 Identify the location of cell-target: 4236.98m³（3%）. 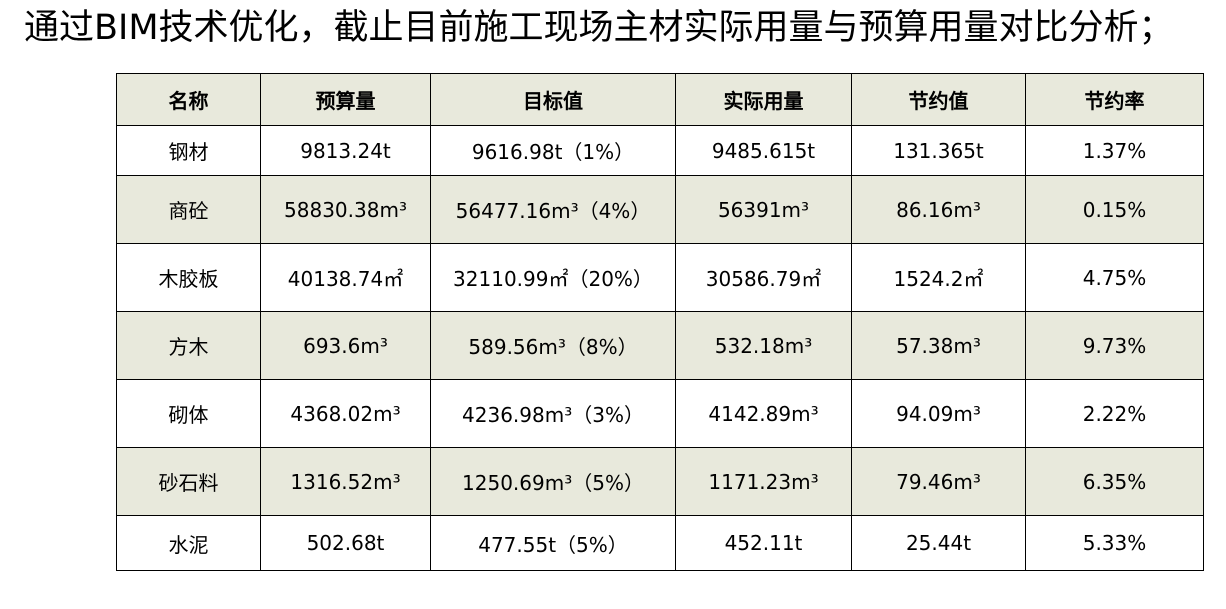
(553, 413).